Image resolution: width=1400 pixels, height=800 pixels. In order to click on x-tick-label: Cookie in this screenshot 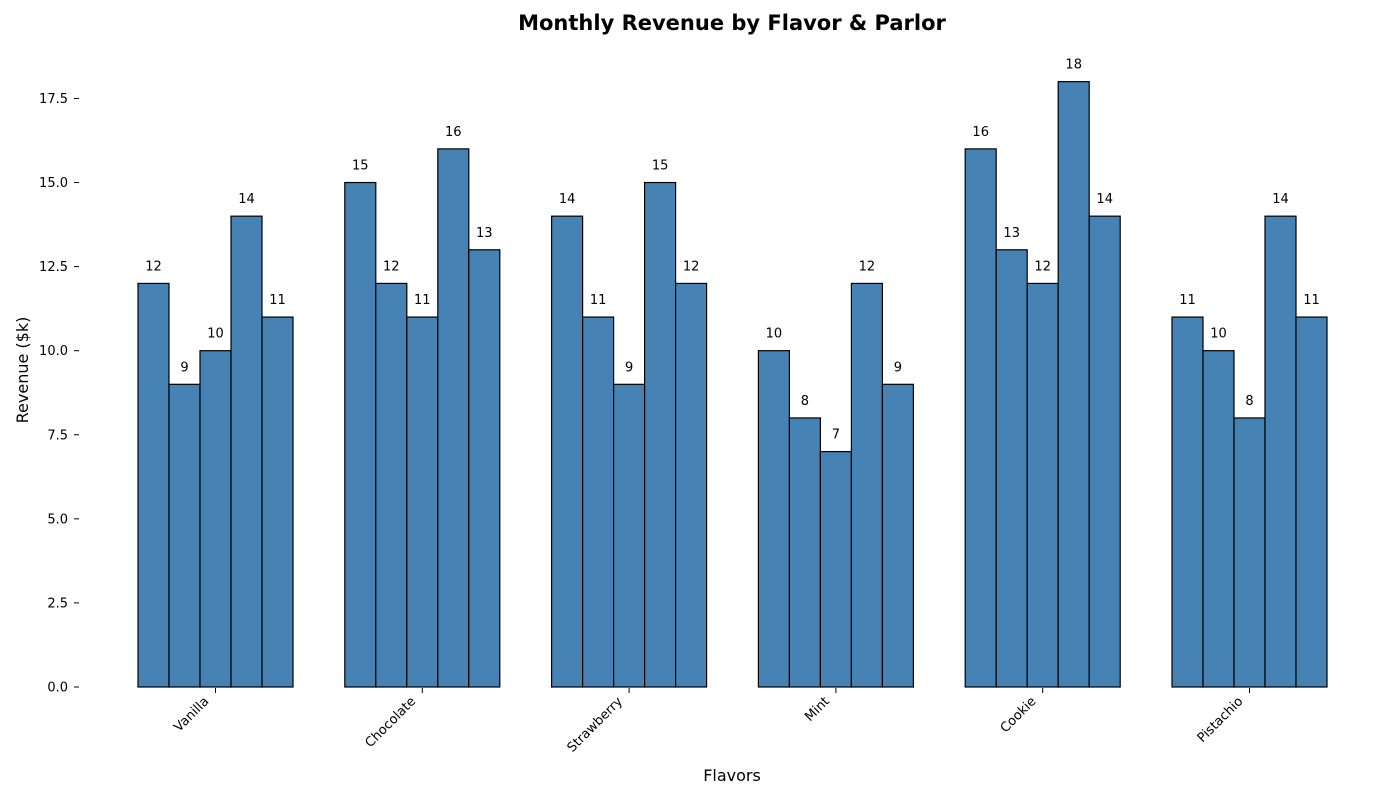, I will do `click(1019, 715)`.